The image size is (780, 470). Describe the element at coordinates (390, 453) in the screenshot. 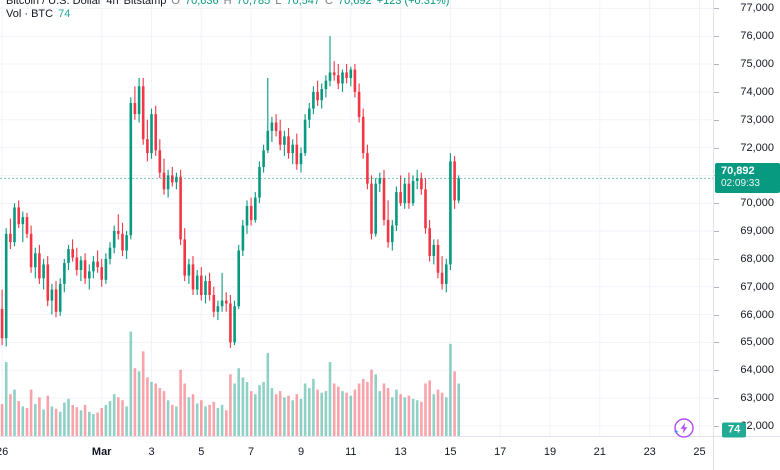

I see `time-axis: 26 Mar 3 5 7 9 11 13 15 17 19 21 23 25` at that location.